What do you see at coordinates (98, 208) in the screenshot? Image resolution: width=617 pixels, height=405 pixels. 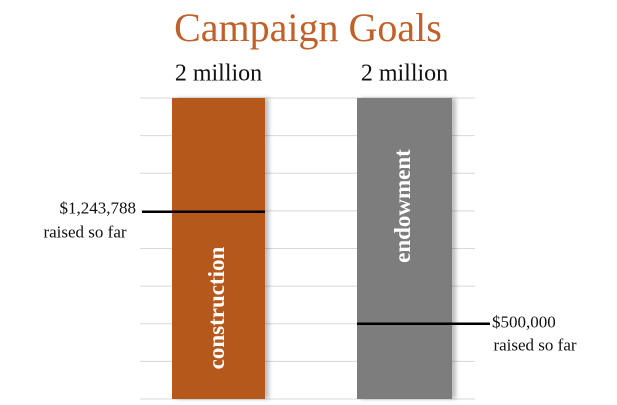 I see `raised-amount: $1,243,788` at bounding box center [98, 208].